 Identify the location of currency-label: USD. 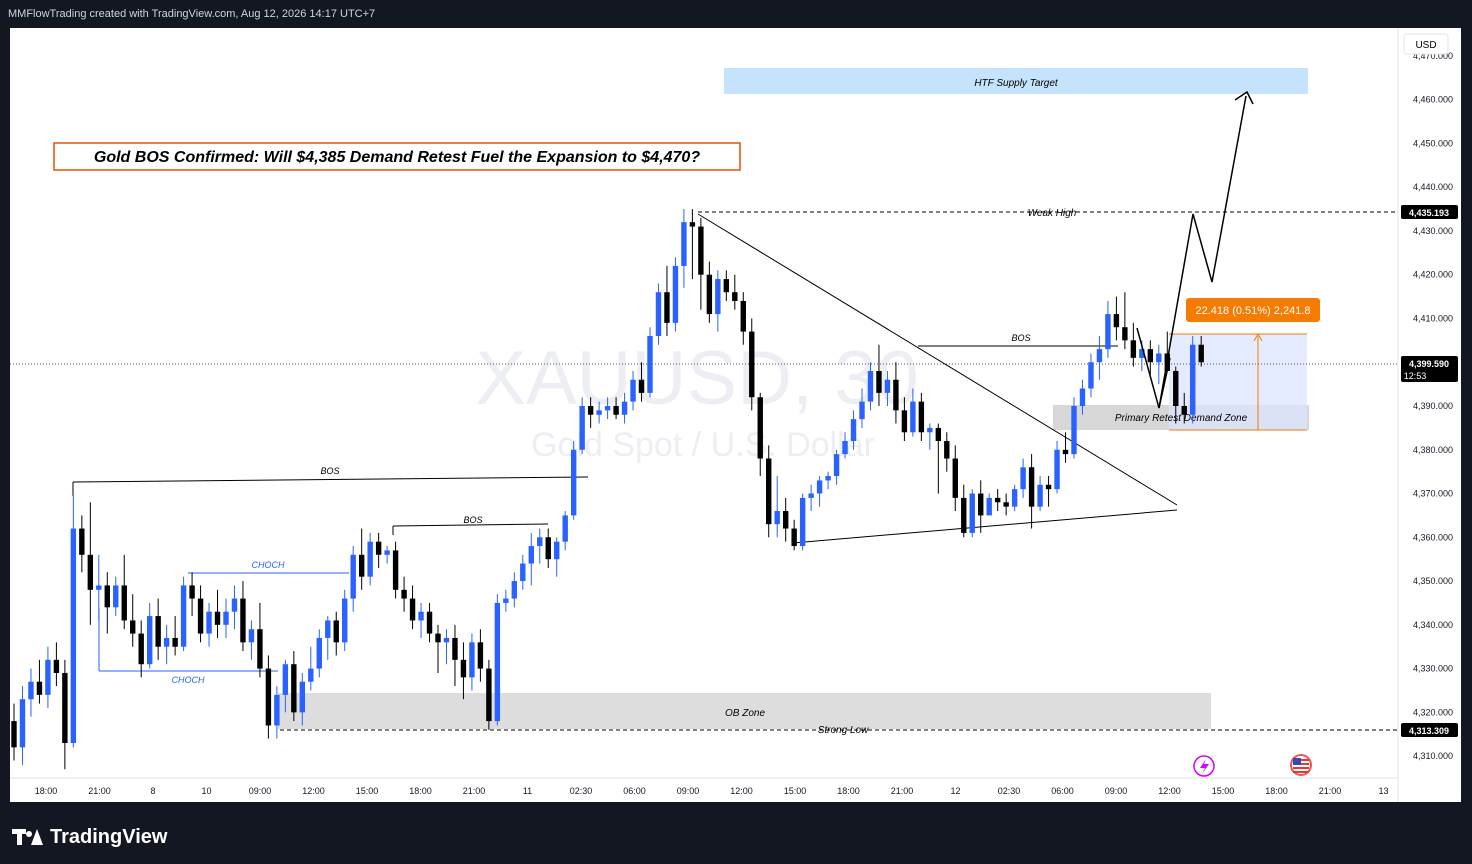
(1425, 45).